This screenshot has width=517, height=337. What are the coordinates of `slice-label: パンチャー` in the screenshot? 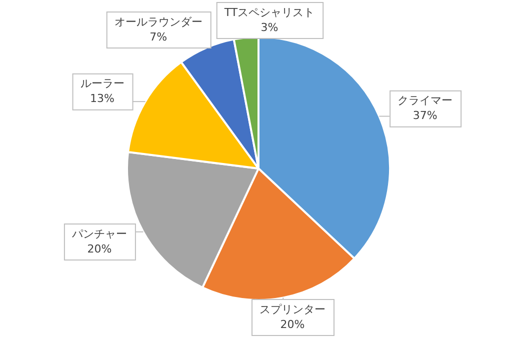 It's located at (98, 233).